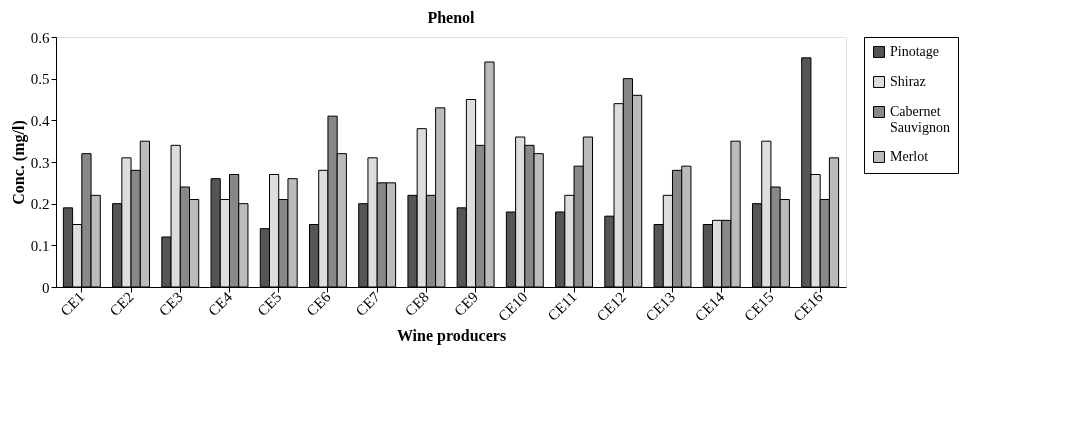  What do you see at coordinates (40, 120) in the screenshot?
I see `y-tick-label: 0.4` at bounding box center [40, 120].